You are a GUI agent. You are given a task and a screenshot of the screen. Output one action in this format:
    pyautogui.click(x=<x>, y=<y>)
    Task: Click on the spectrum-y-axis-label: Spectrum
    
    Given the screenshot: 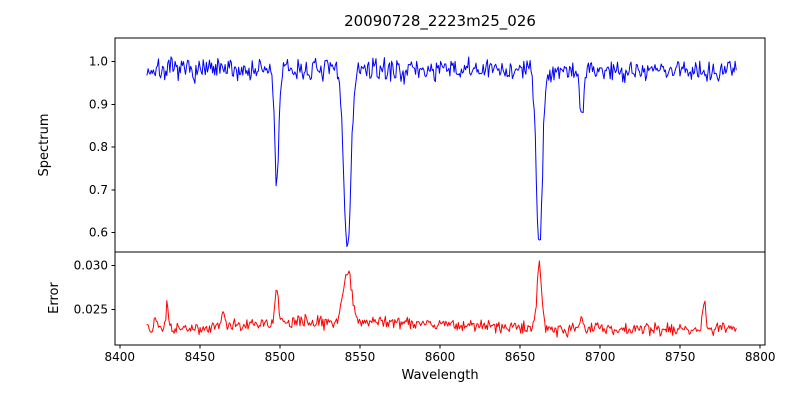 What is the action you would take?
    pyautogui.click(x=44, y=145)
    